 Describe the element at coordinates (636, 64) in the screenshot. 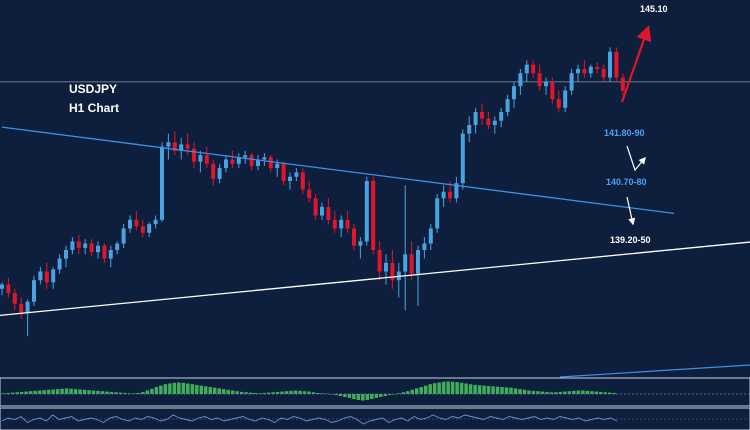

I see `target-arrow` at that location.